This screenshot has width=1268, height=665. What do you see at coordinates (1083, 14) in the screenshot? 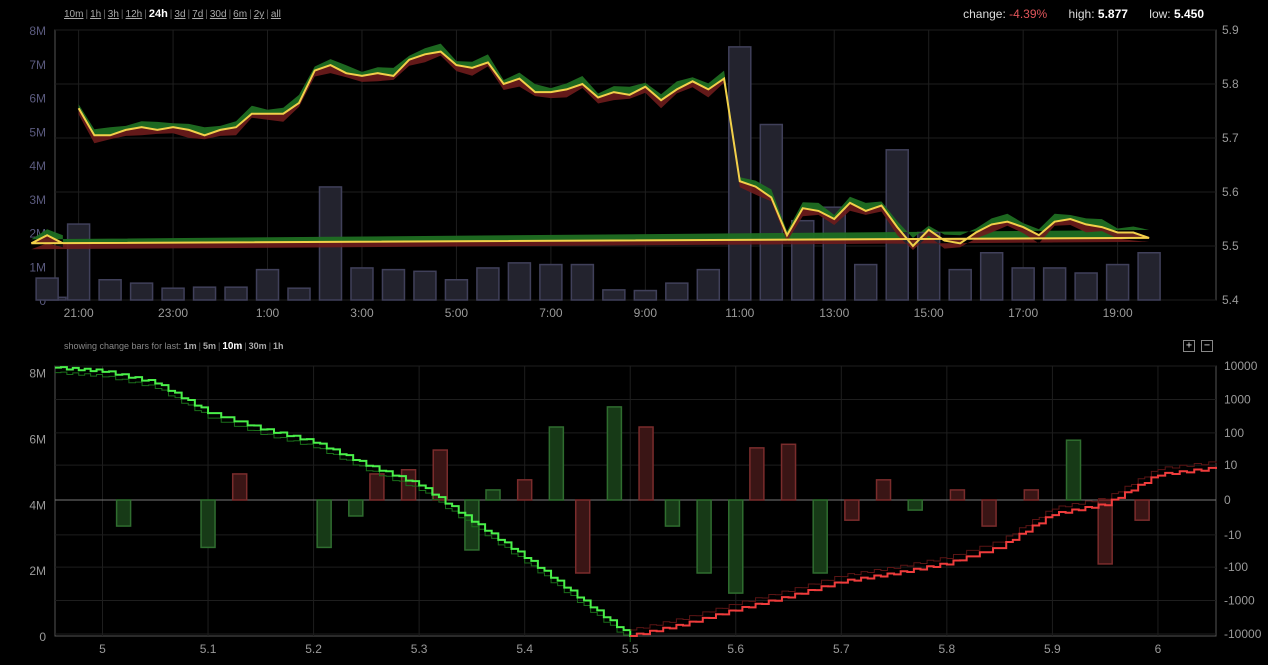
I see `price-stats: change: -4.39% high: 5.877 low: 5.450` at bounding box center [1083, 14].